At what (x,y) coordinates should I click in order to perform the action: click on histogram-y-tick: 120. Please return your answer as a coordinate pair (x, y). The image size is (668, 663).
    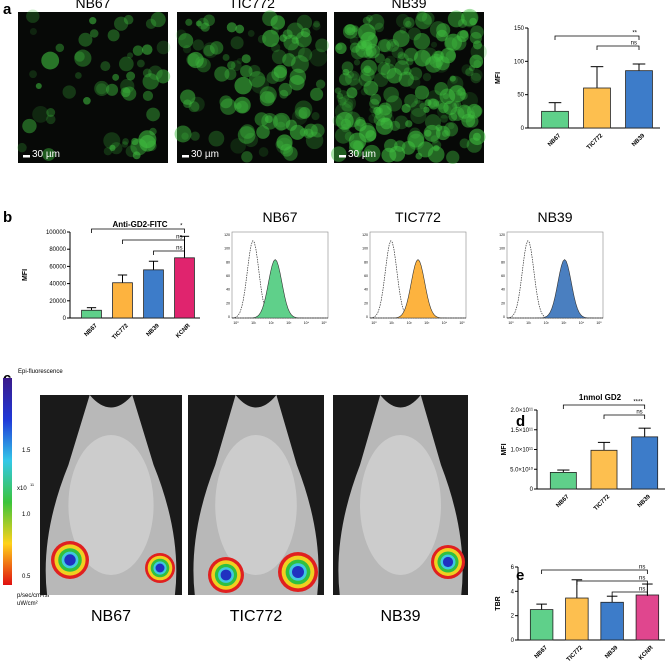
    Looking at the image, I should click on (227, 235).